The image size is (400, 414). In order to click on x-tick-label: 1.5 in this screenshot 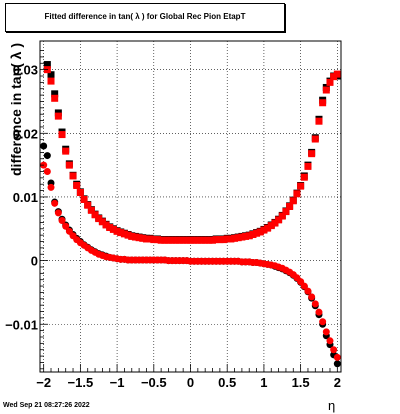, I will do `click(301, 382)`.